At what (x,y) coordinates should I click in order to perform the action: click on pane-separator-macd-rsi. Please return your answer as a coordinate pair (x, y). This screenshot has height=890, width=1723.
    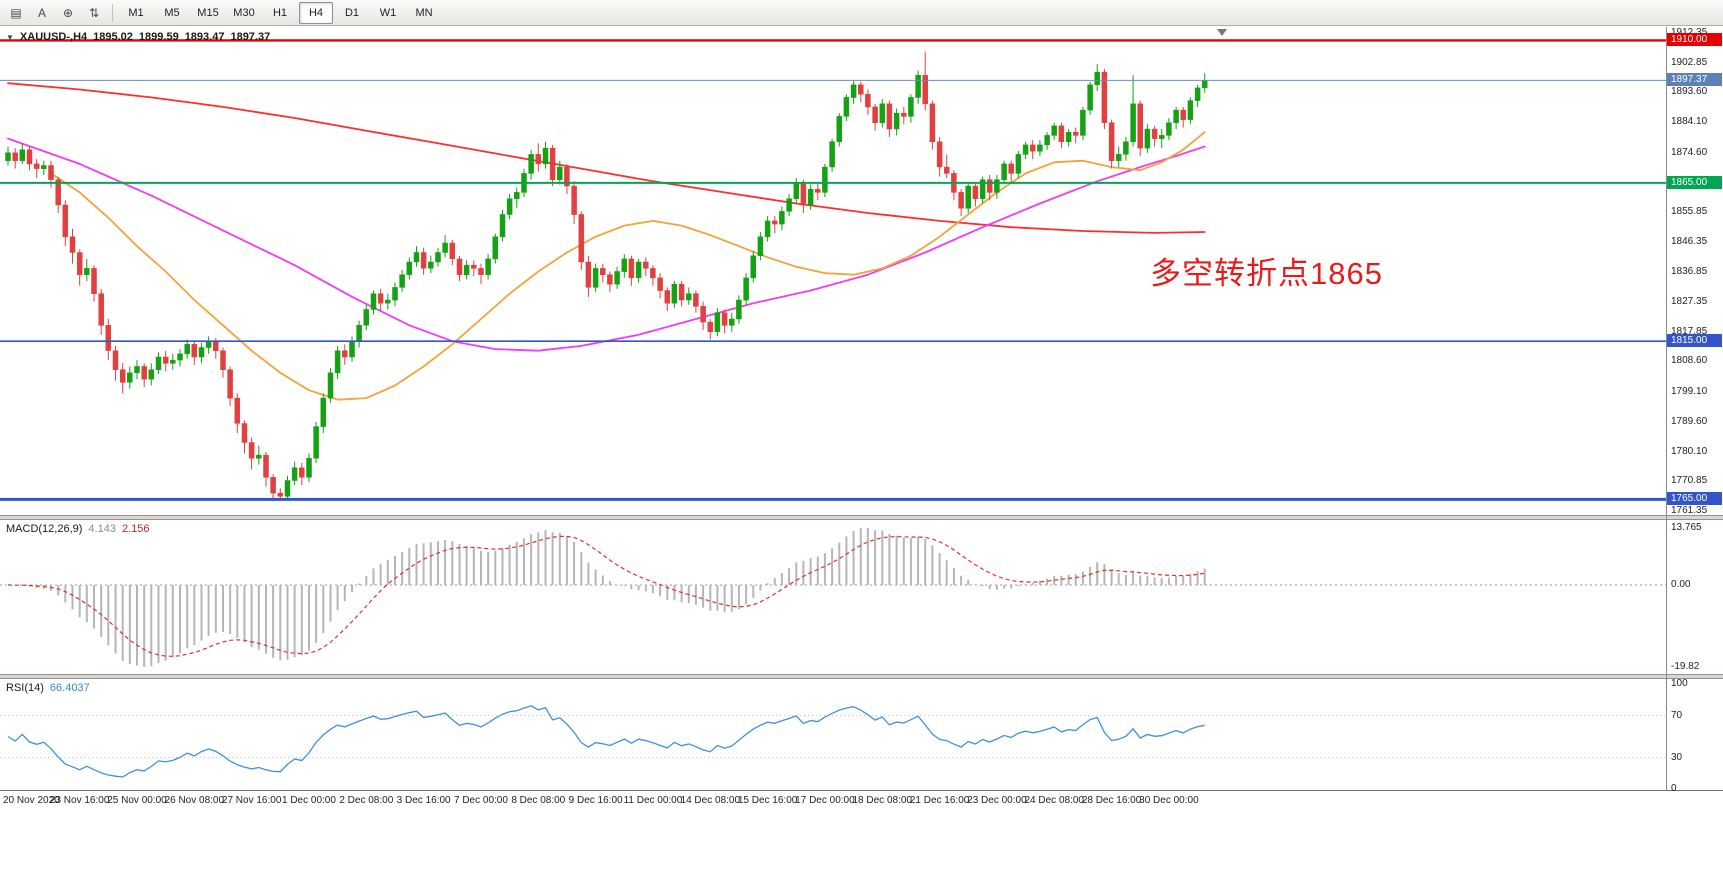
    Looking at the image, I should click on (861, 676).